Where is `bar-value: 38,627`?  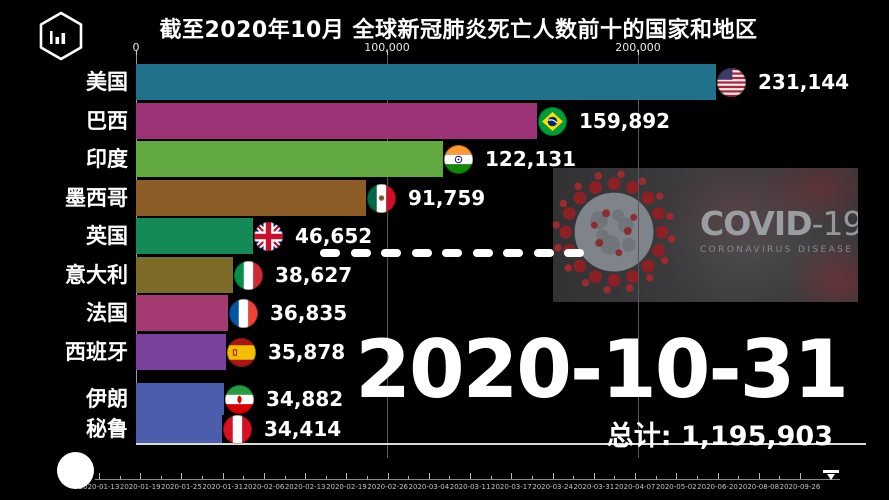
bar-value: 38,627 is located at coordinates (314, 275).